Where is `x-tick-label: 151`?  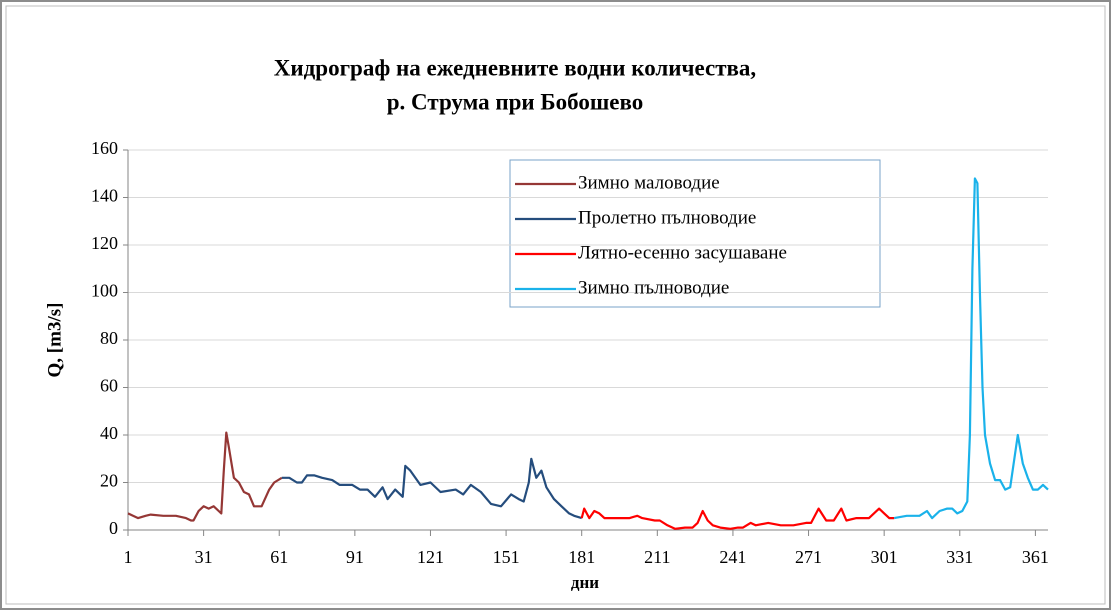 x-tick-label: 151 is located at coordinates (506, 557).